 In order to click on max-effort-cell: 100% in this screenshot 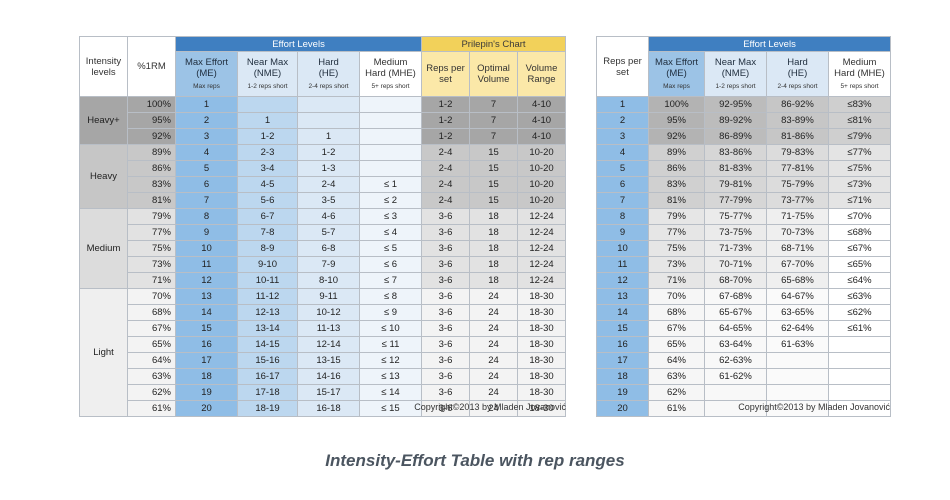, I will do `click(676, 104)`.